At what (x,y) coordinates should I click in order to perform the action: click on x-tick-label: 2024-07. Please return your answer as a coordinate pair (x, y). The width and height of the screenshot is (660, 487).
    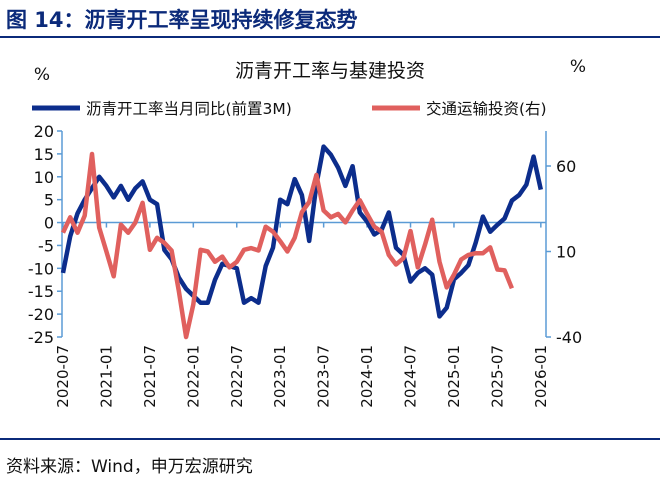
    Looking at the image, I should click on (411, 376).